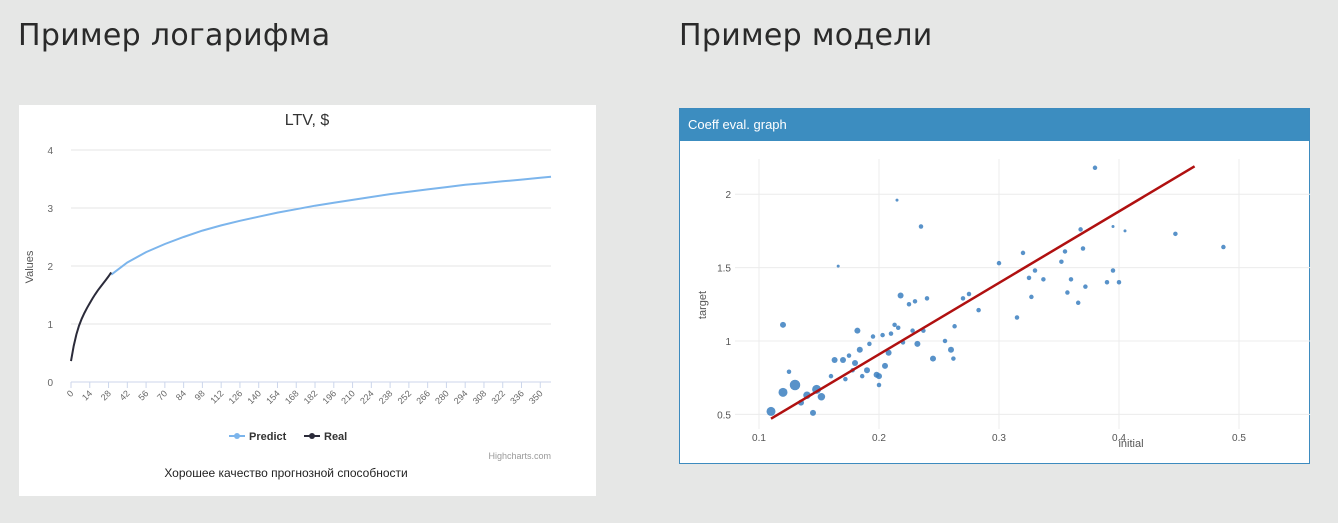 Image resolution: width=1338 pixels, height=523 pixels. I want to click on ltv-x-tick-label: 210, so click(348, 397).